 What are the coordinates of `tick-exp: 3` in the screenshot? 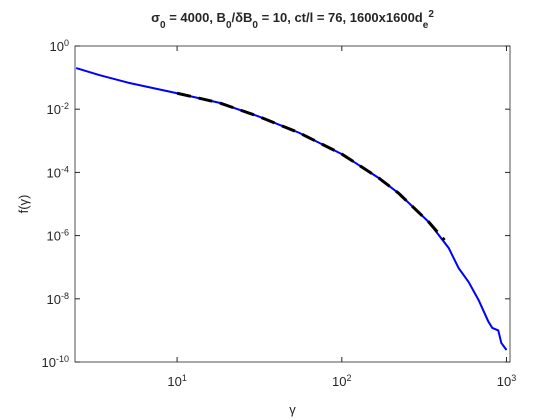 It's located at (513, 378).